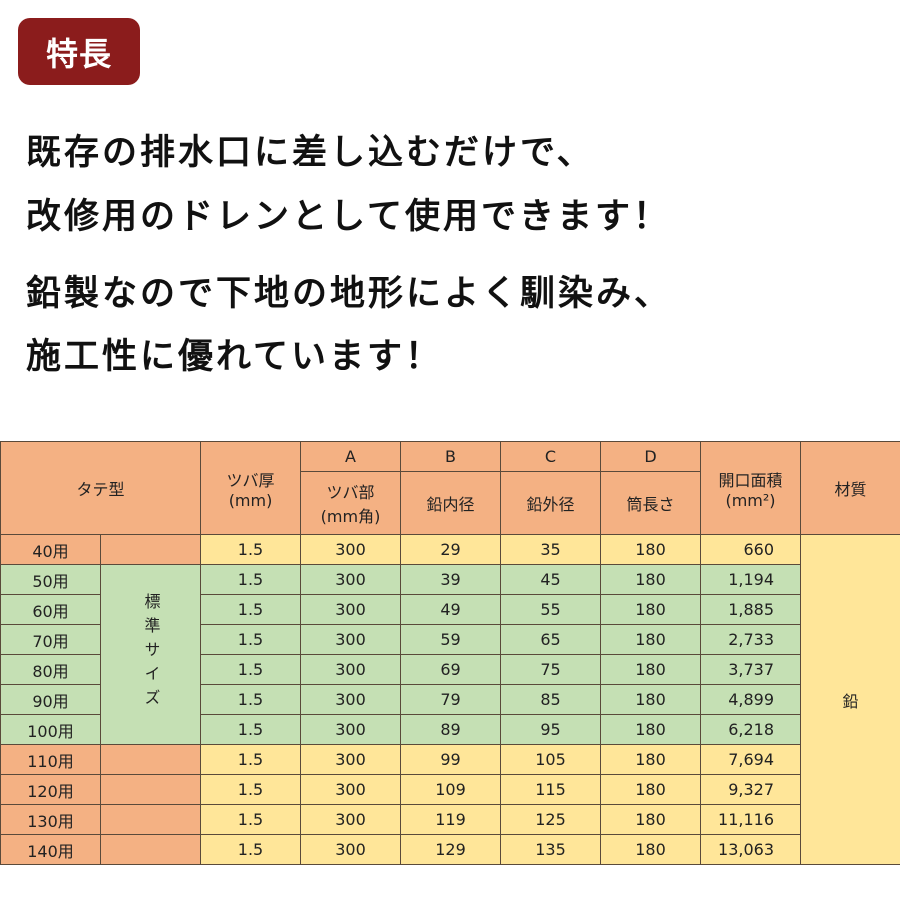 The height and width of the screenshot is (900, 900). What do you see at coordinates (751, 759) in the screenshot?
I see `opening-area-cell: 7,694` at bounding box center [751, 759].